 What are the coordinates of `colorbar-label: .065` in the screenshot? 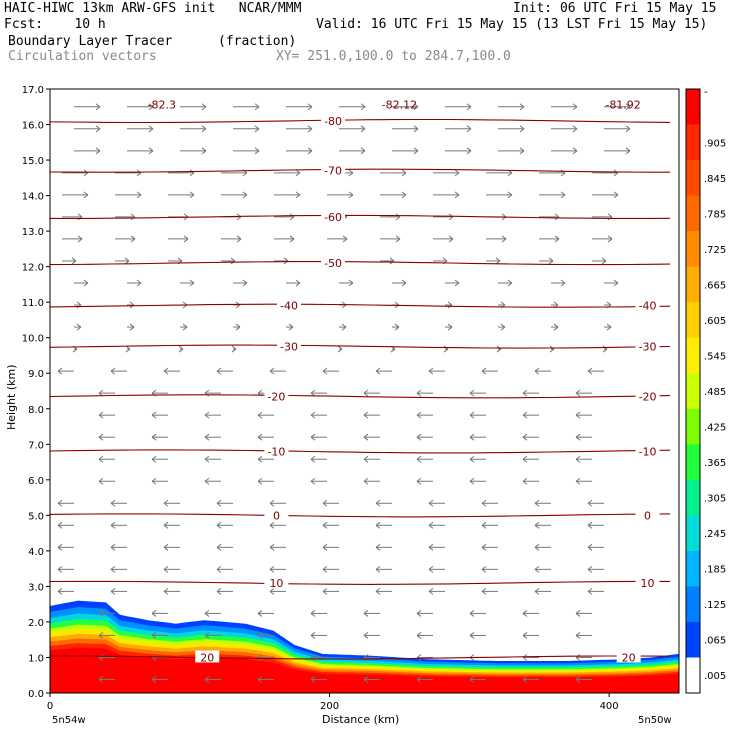 It's located at (715, 641).